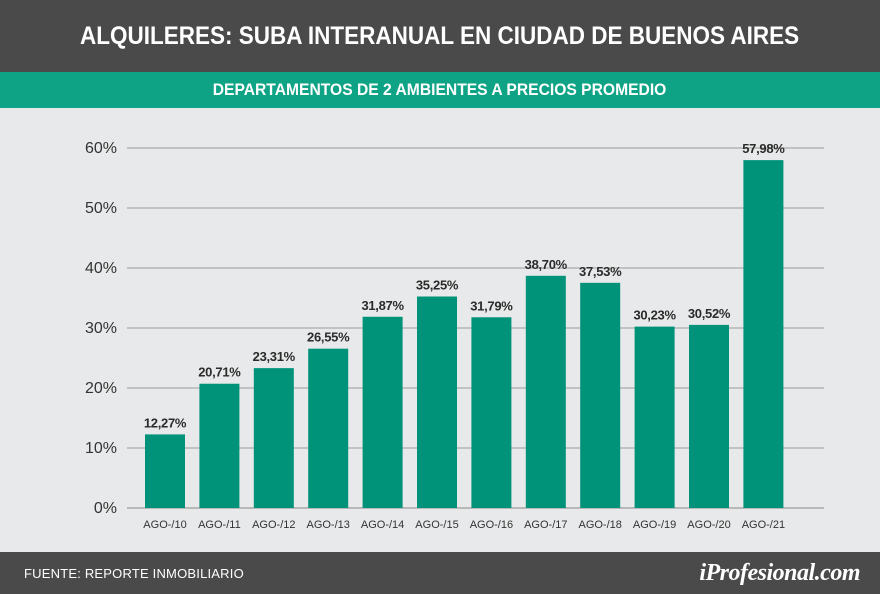  Describe the element at coordinates (219, 372) in the screenshot. I see `bar-value-label: 20,71%` at that location.